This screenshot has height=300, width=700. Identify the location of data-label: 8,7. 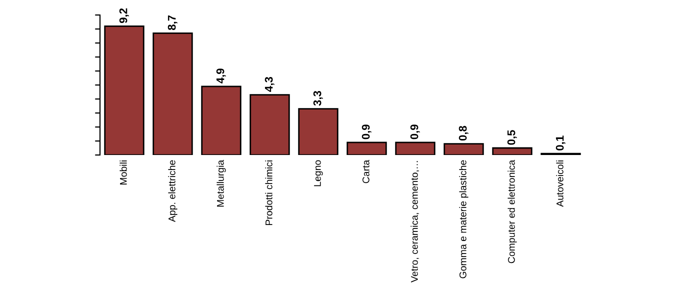
(173, 22).